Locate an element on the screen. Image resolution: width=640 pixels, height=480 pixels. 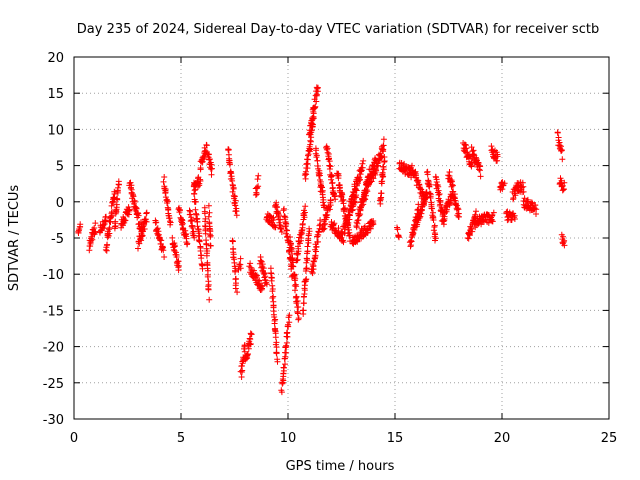
x-tick-label: 25 is located at coordinates (609, 438).